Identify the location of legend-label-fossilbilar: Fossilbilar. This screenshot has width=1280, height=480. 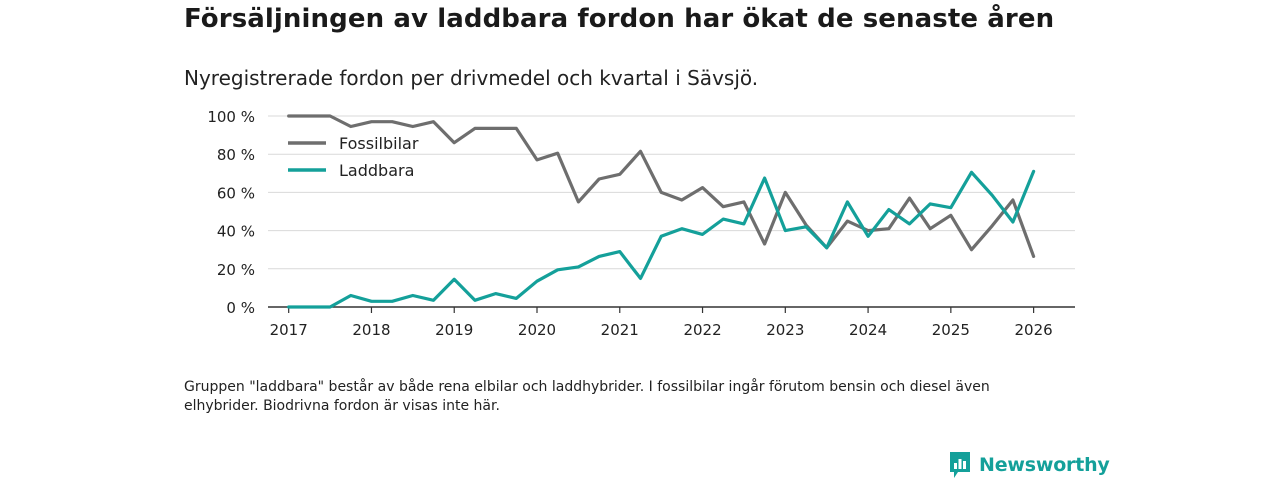
(379, 143).